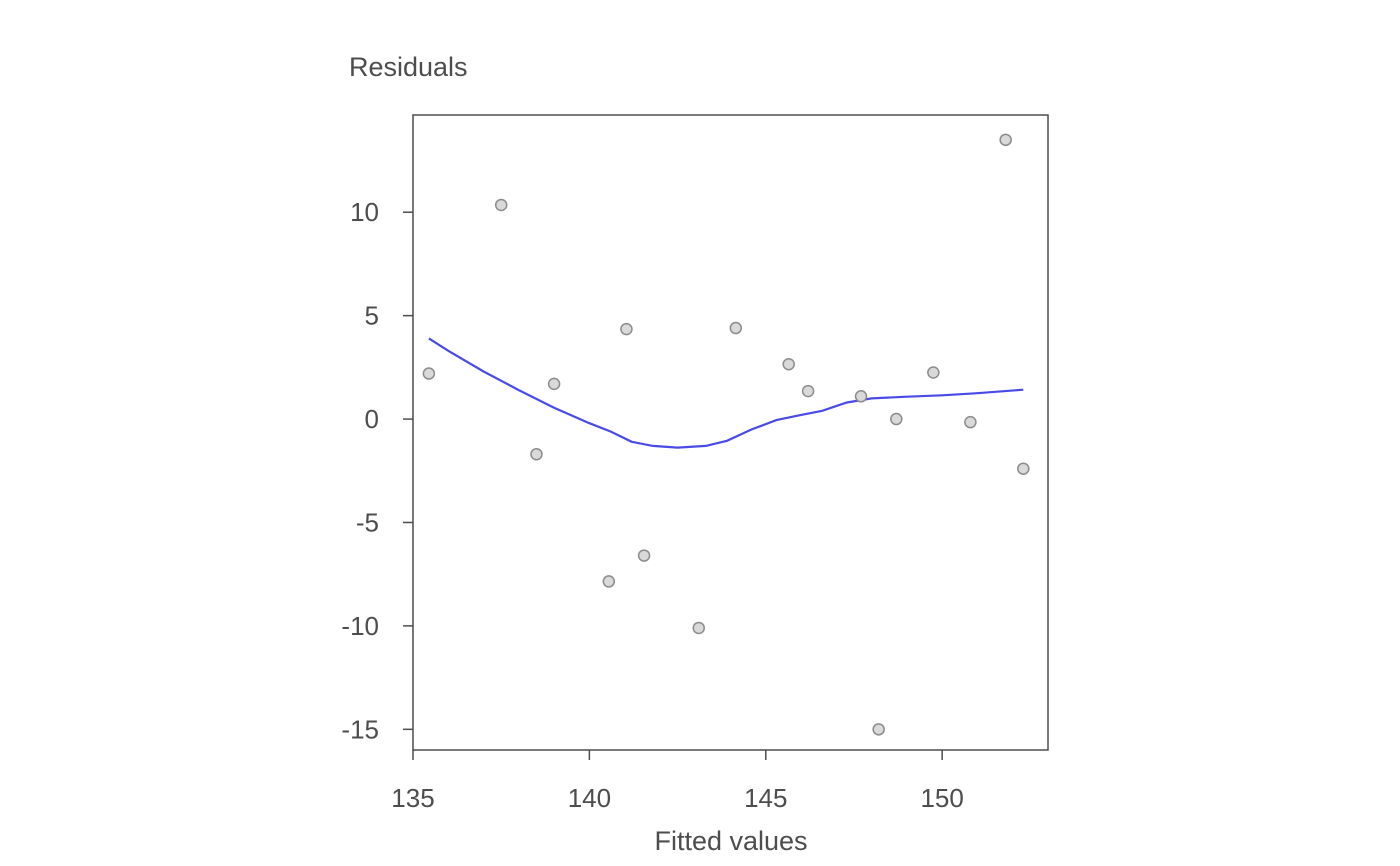 The height and width of the screenshot is (866, 1400). I want to click on y-tick-label: 5, so click(372, 316).